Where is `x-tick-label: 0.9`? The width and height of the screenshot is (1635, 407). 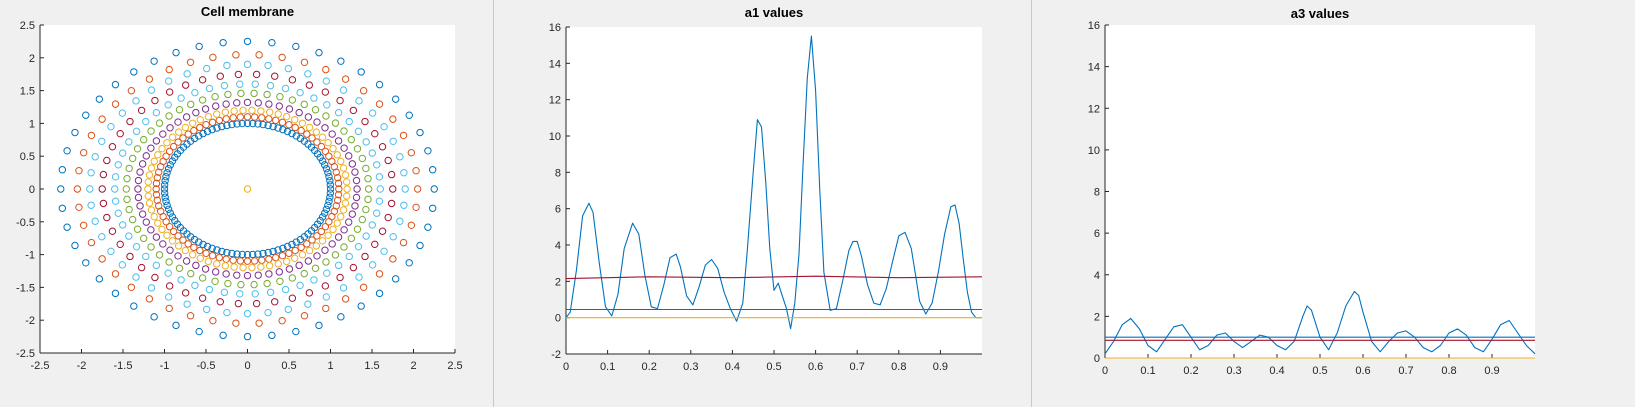 x-tick-label: 0.9 is located at coordinates (940, 367).